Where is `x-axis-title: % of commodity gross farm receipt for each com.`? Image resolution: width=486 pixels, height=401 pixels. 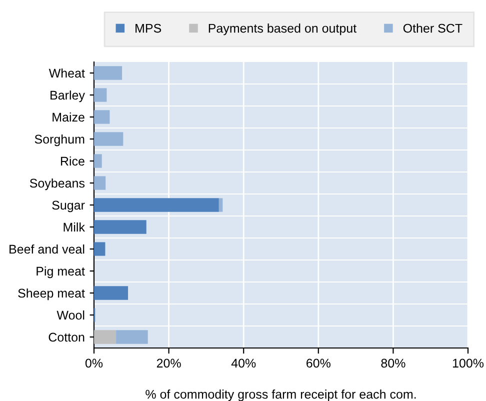 x-axis-title: % of commodity gross farm receipt for each com. is located at coordinates (281, 395).